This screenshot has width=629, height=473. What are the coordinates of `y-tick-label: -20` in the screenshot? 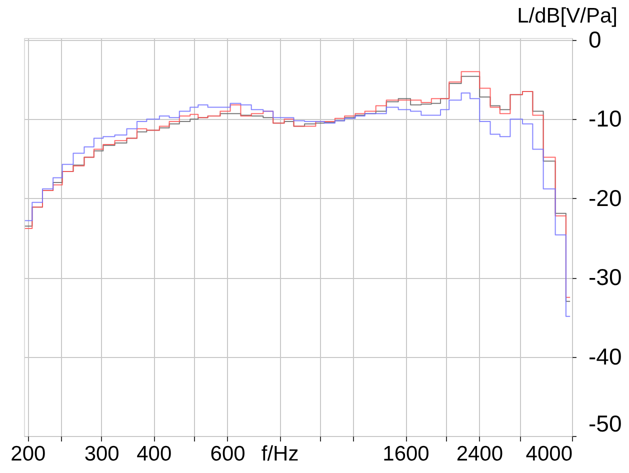 It's located at (605, 197).